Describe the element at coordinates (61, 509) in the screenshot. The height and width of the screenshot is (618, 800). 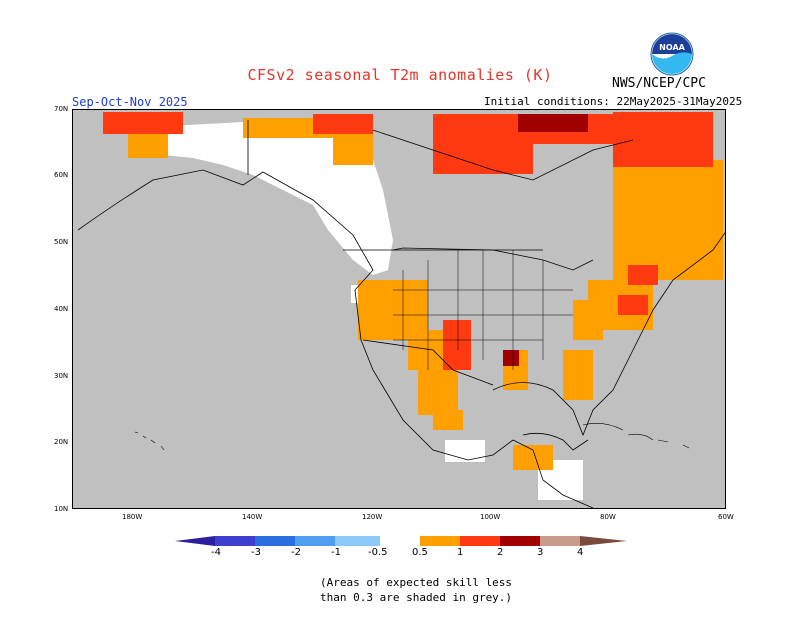
I see `lat-label-10n: 10N` at that location.